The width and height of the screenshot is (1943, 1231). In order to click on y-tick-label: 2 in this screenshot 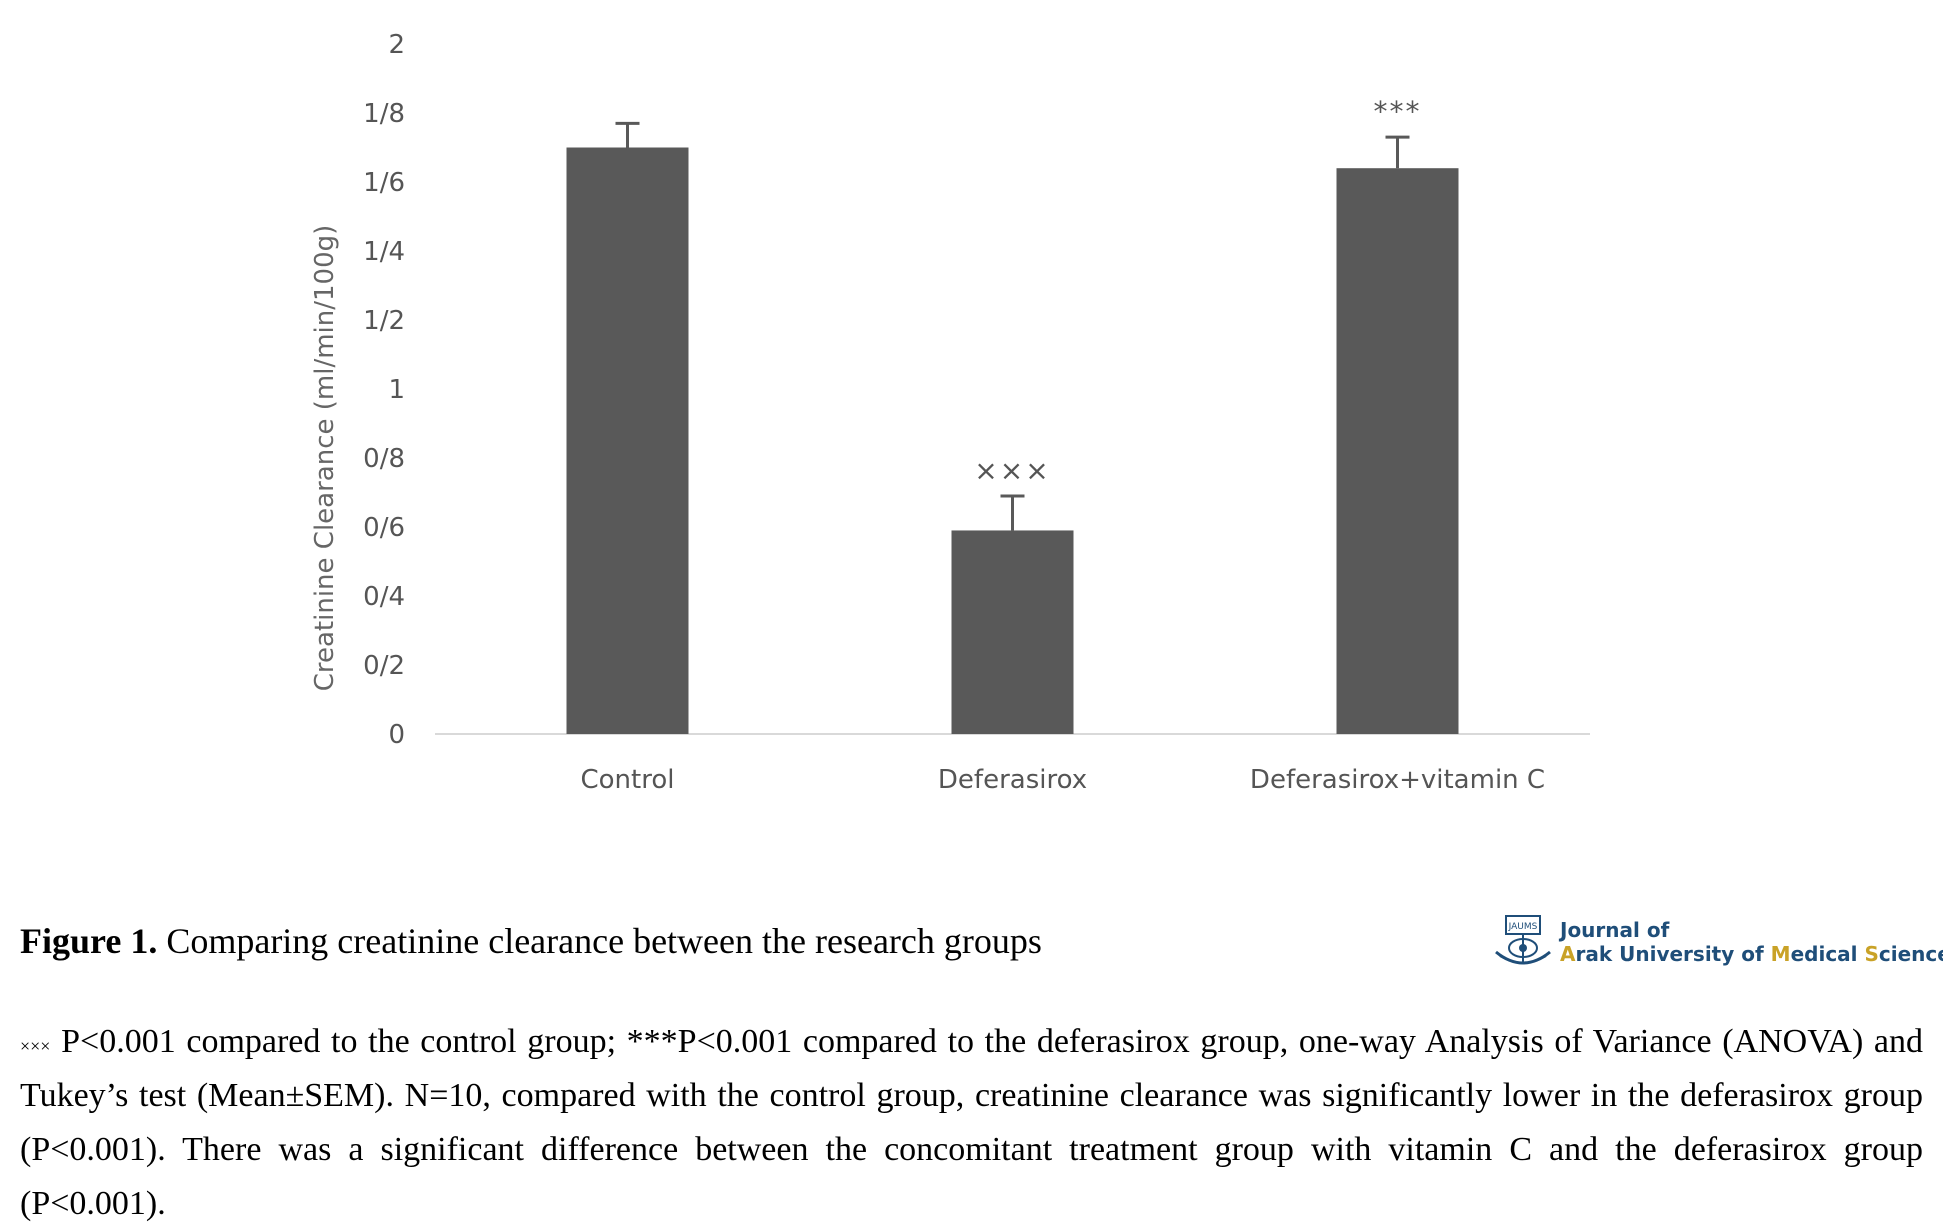, I will do `click(396, 45)`.